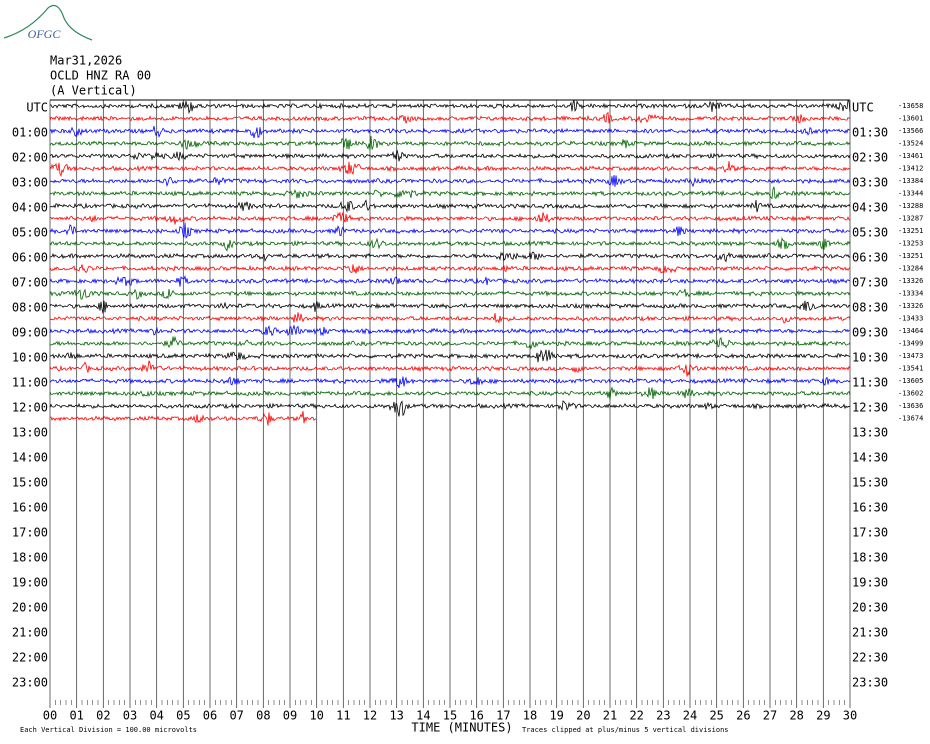 This screenshot has width=930, height=744. Describe the element at coordinates (37, 108) in the screenshot. I see `left-hour-label: UTC` at that location.